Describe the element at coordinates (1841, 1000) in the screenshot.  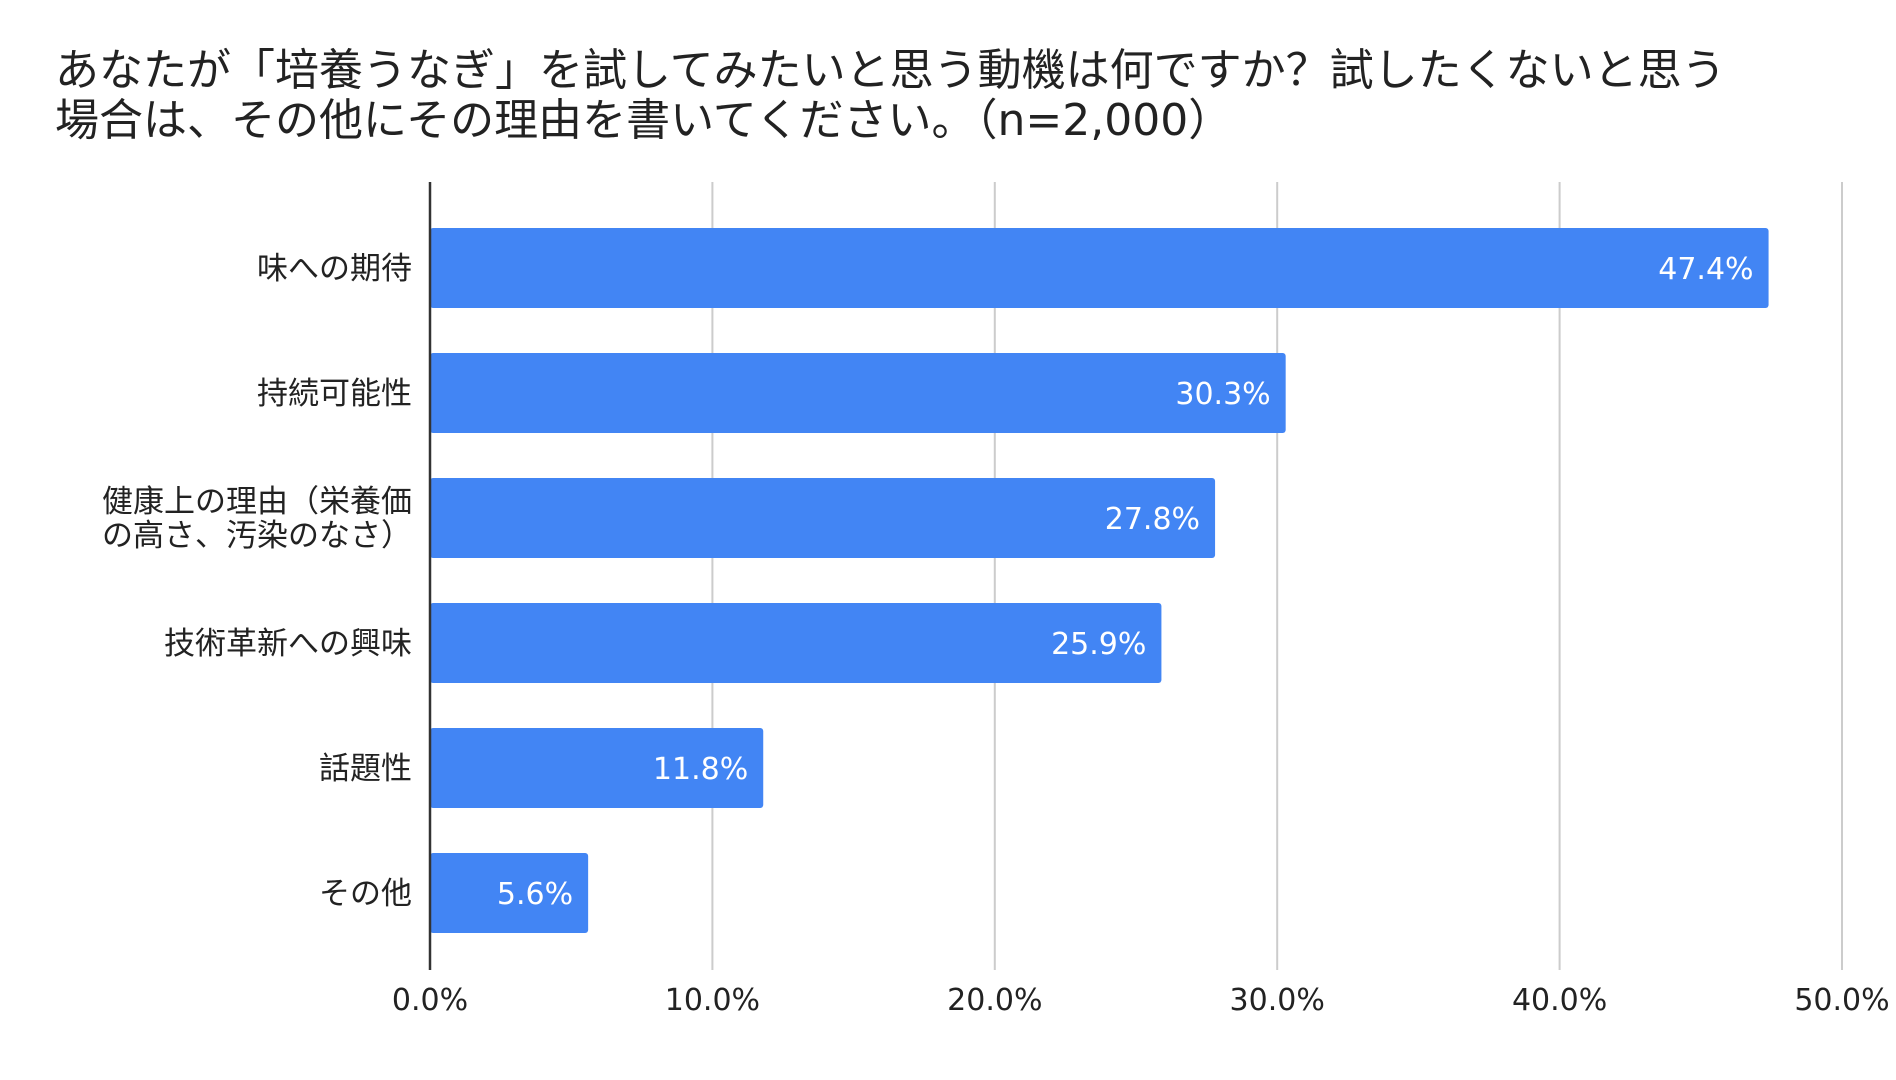
I see `x-tick-label: 50.0%` at that location.